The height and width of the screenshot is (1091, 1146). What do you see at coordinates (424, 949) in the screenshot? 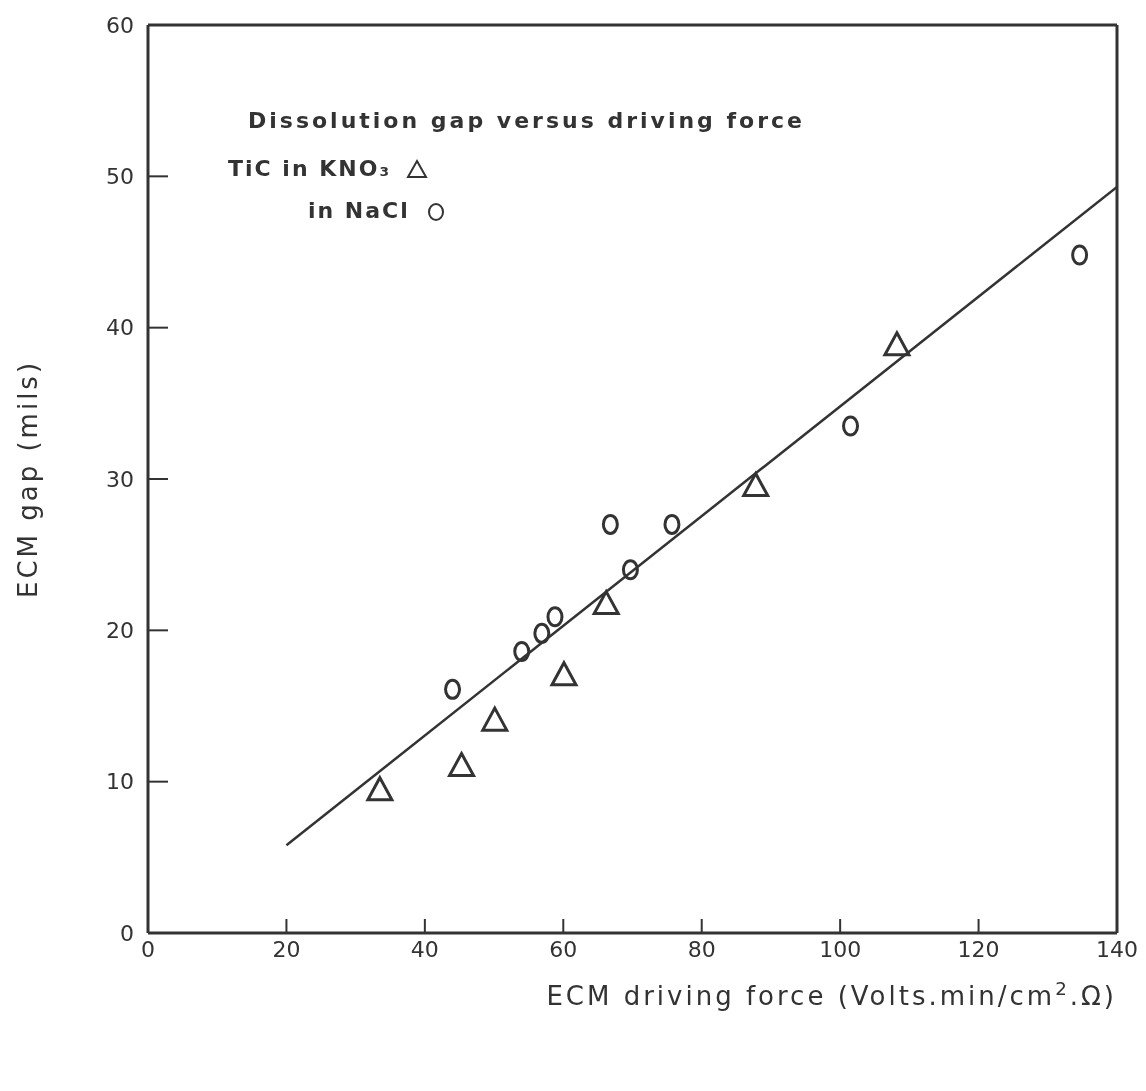
I see `x-tick-label: 40` at bounding box center [424, 949].